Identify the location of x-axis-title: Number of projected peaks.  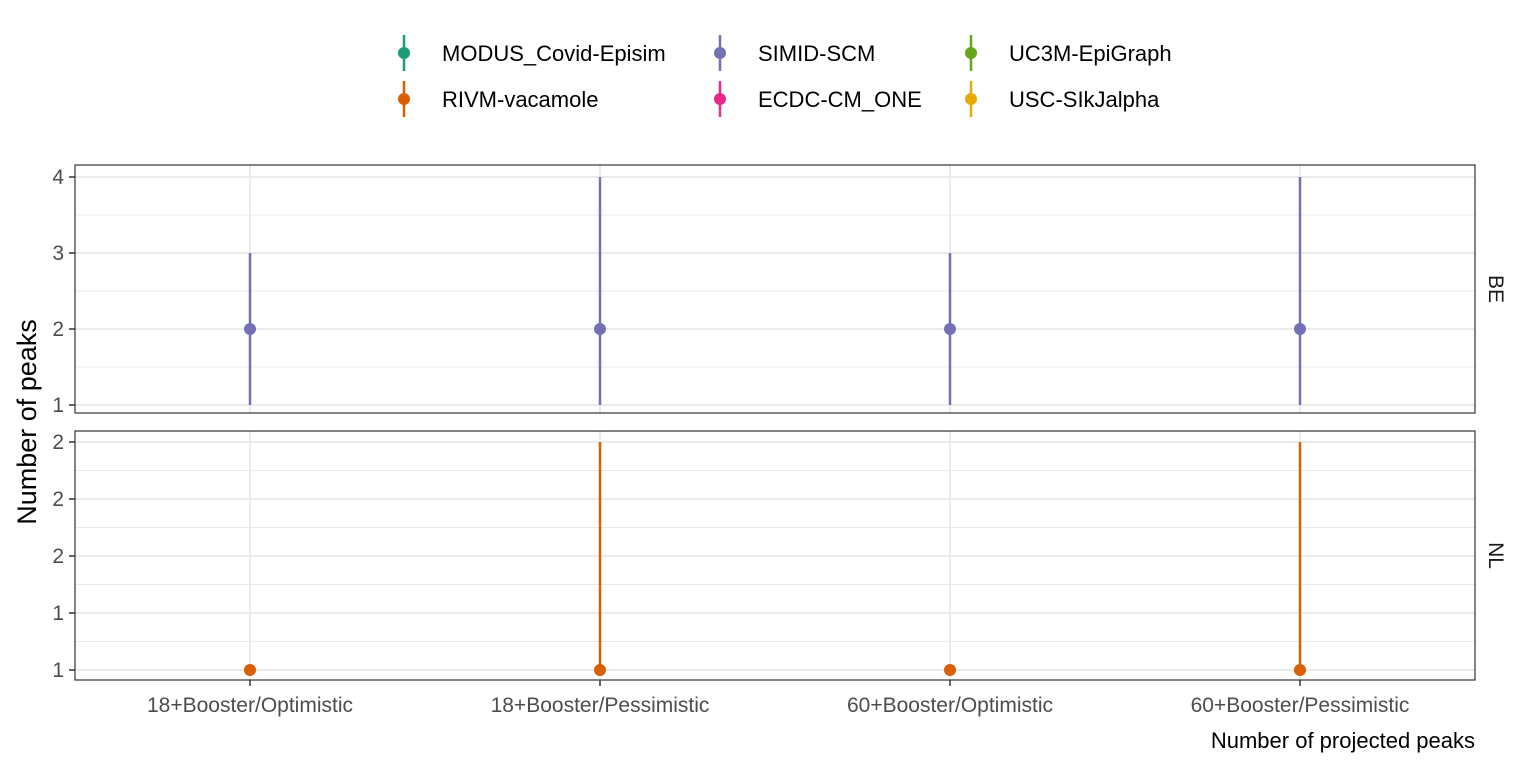
(1343, 740).